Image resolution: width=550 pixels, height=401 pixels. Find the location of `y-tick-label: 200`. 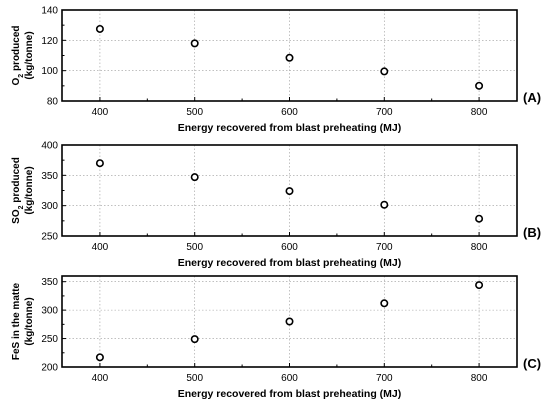

y-tick-label: 200 is located at coordinates (49, 368).